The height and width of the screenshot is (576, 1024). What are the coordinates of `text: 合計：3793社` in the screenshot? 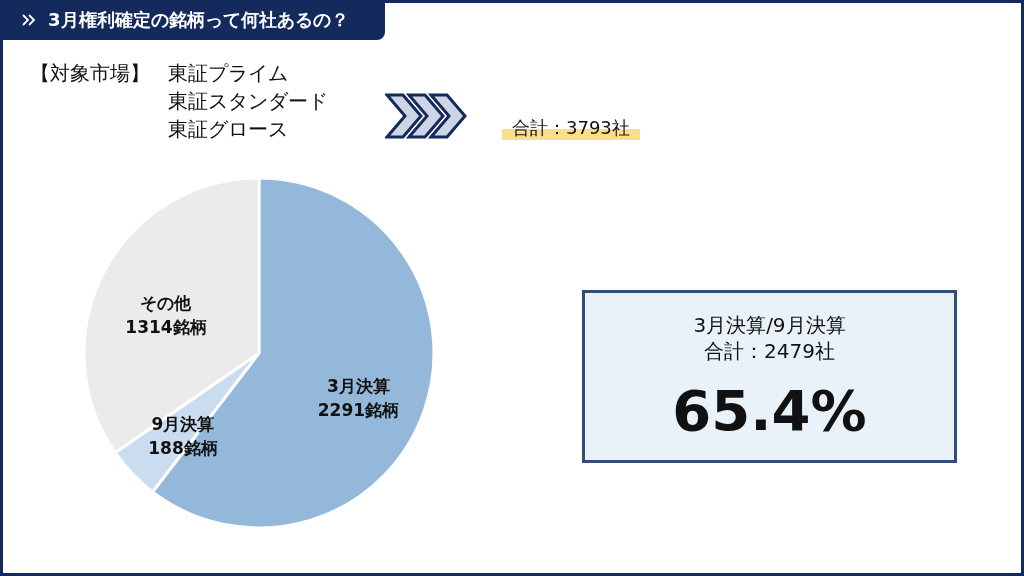 It's located at (571, 128).